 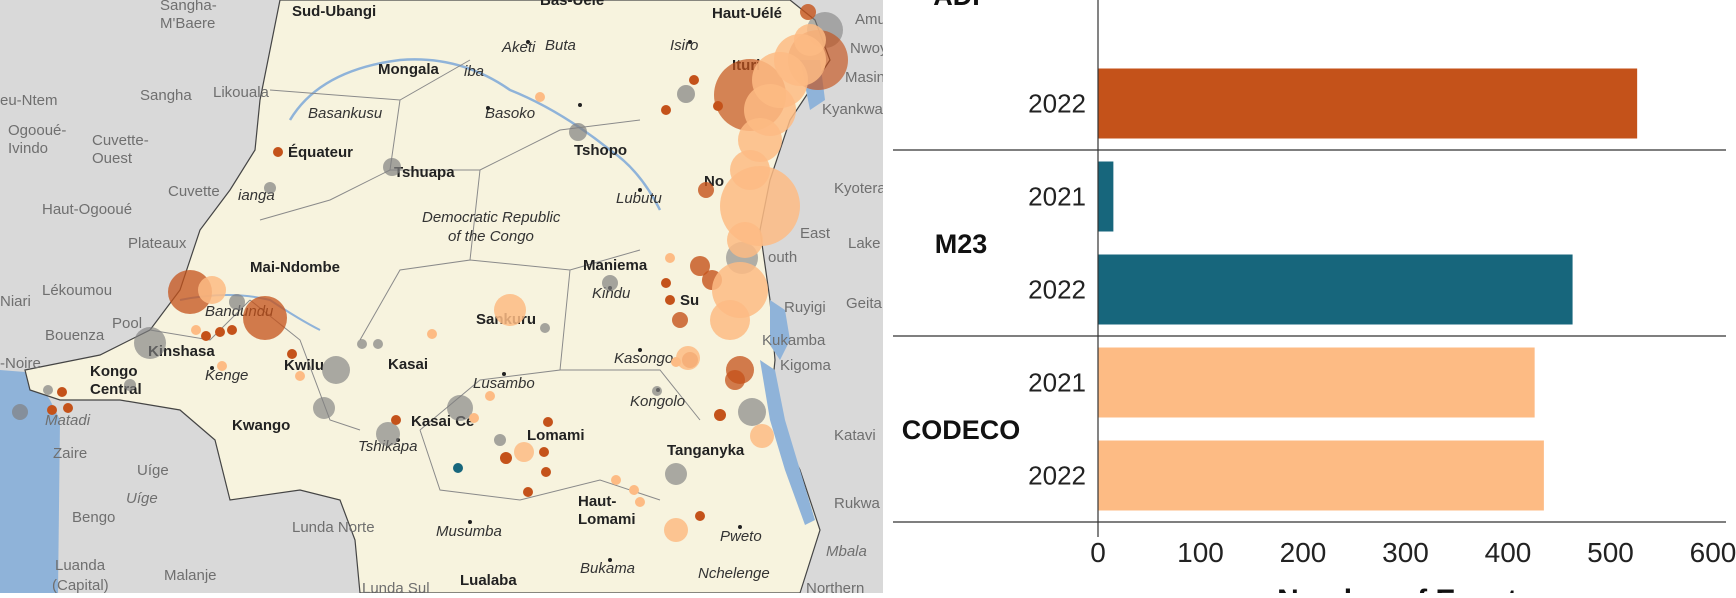 What do you see at coordinates (30, 481) in the screenshot?
I see `ocean` at bounding box center [30, 481].